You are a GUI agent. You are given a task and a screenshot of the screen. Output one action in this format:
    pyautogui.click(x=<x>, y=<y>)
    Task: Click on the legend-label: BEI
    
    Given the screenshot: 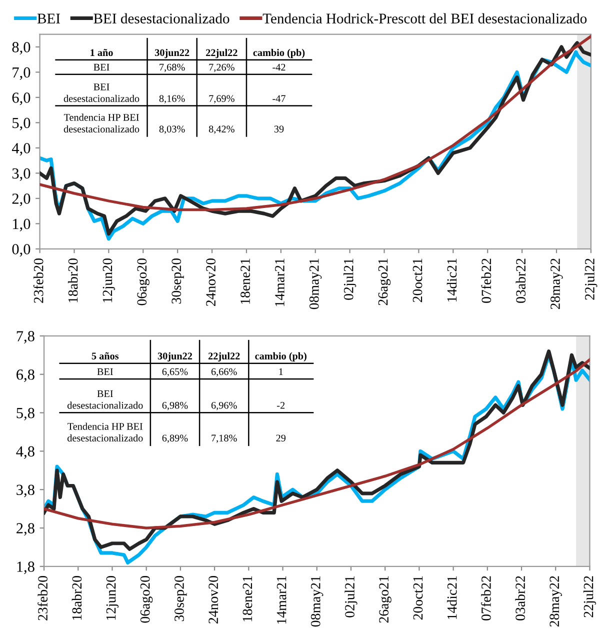 What is the action you would take?
    pyautogui.click(x=48, y=19)
    